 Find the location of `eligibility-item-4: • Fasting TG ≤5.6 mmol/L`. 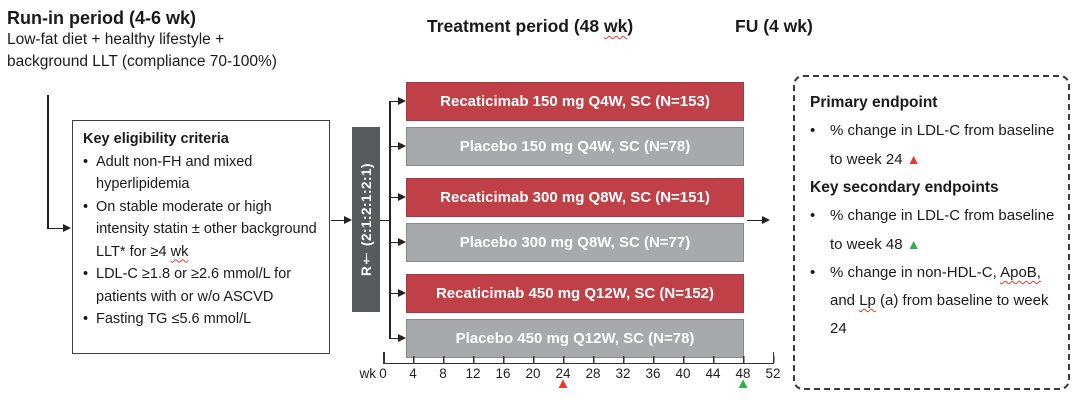

eligibility-item-4: • Fasting TG ≤5.6 mmol/L is located at coordinates (202, 319).